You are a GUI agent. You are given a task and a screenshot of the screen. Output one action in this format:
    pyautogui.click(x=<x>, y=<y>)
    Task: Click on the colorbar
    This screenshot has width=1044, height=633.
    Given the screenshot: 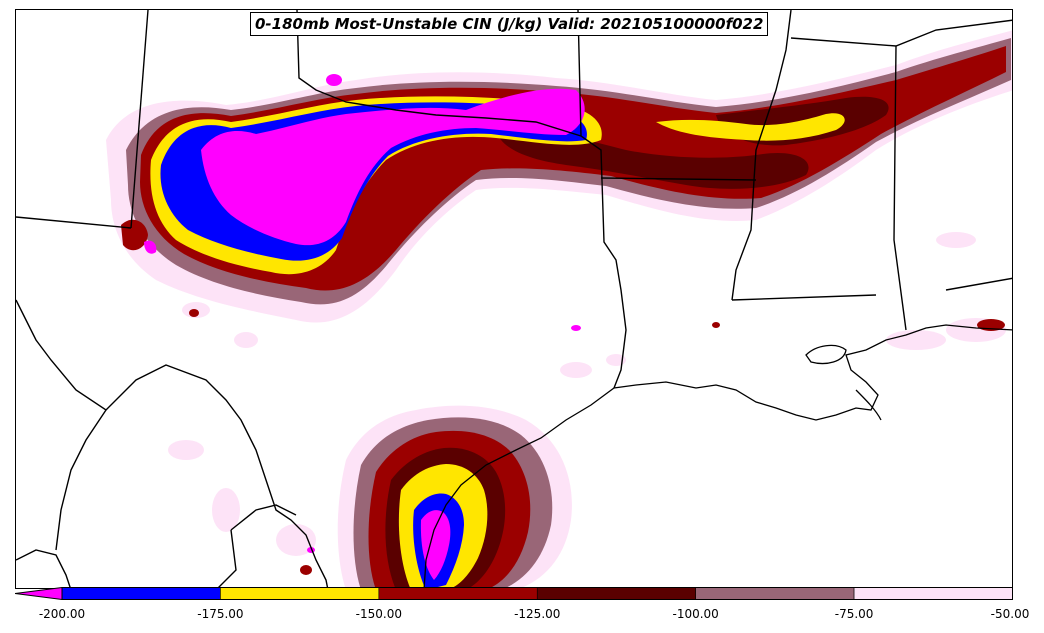 What is the action you would take?
    pyautogui.click(x=514, y=593)
    